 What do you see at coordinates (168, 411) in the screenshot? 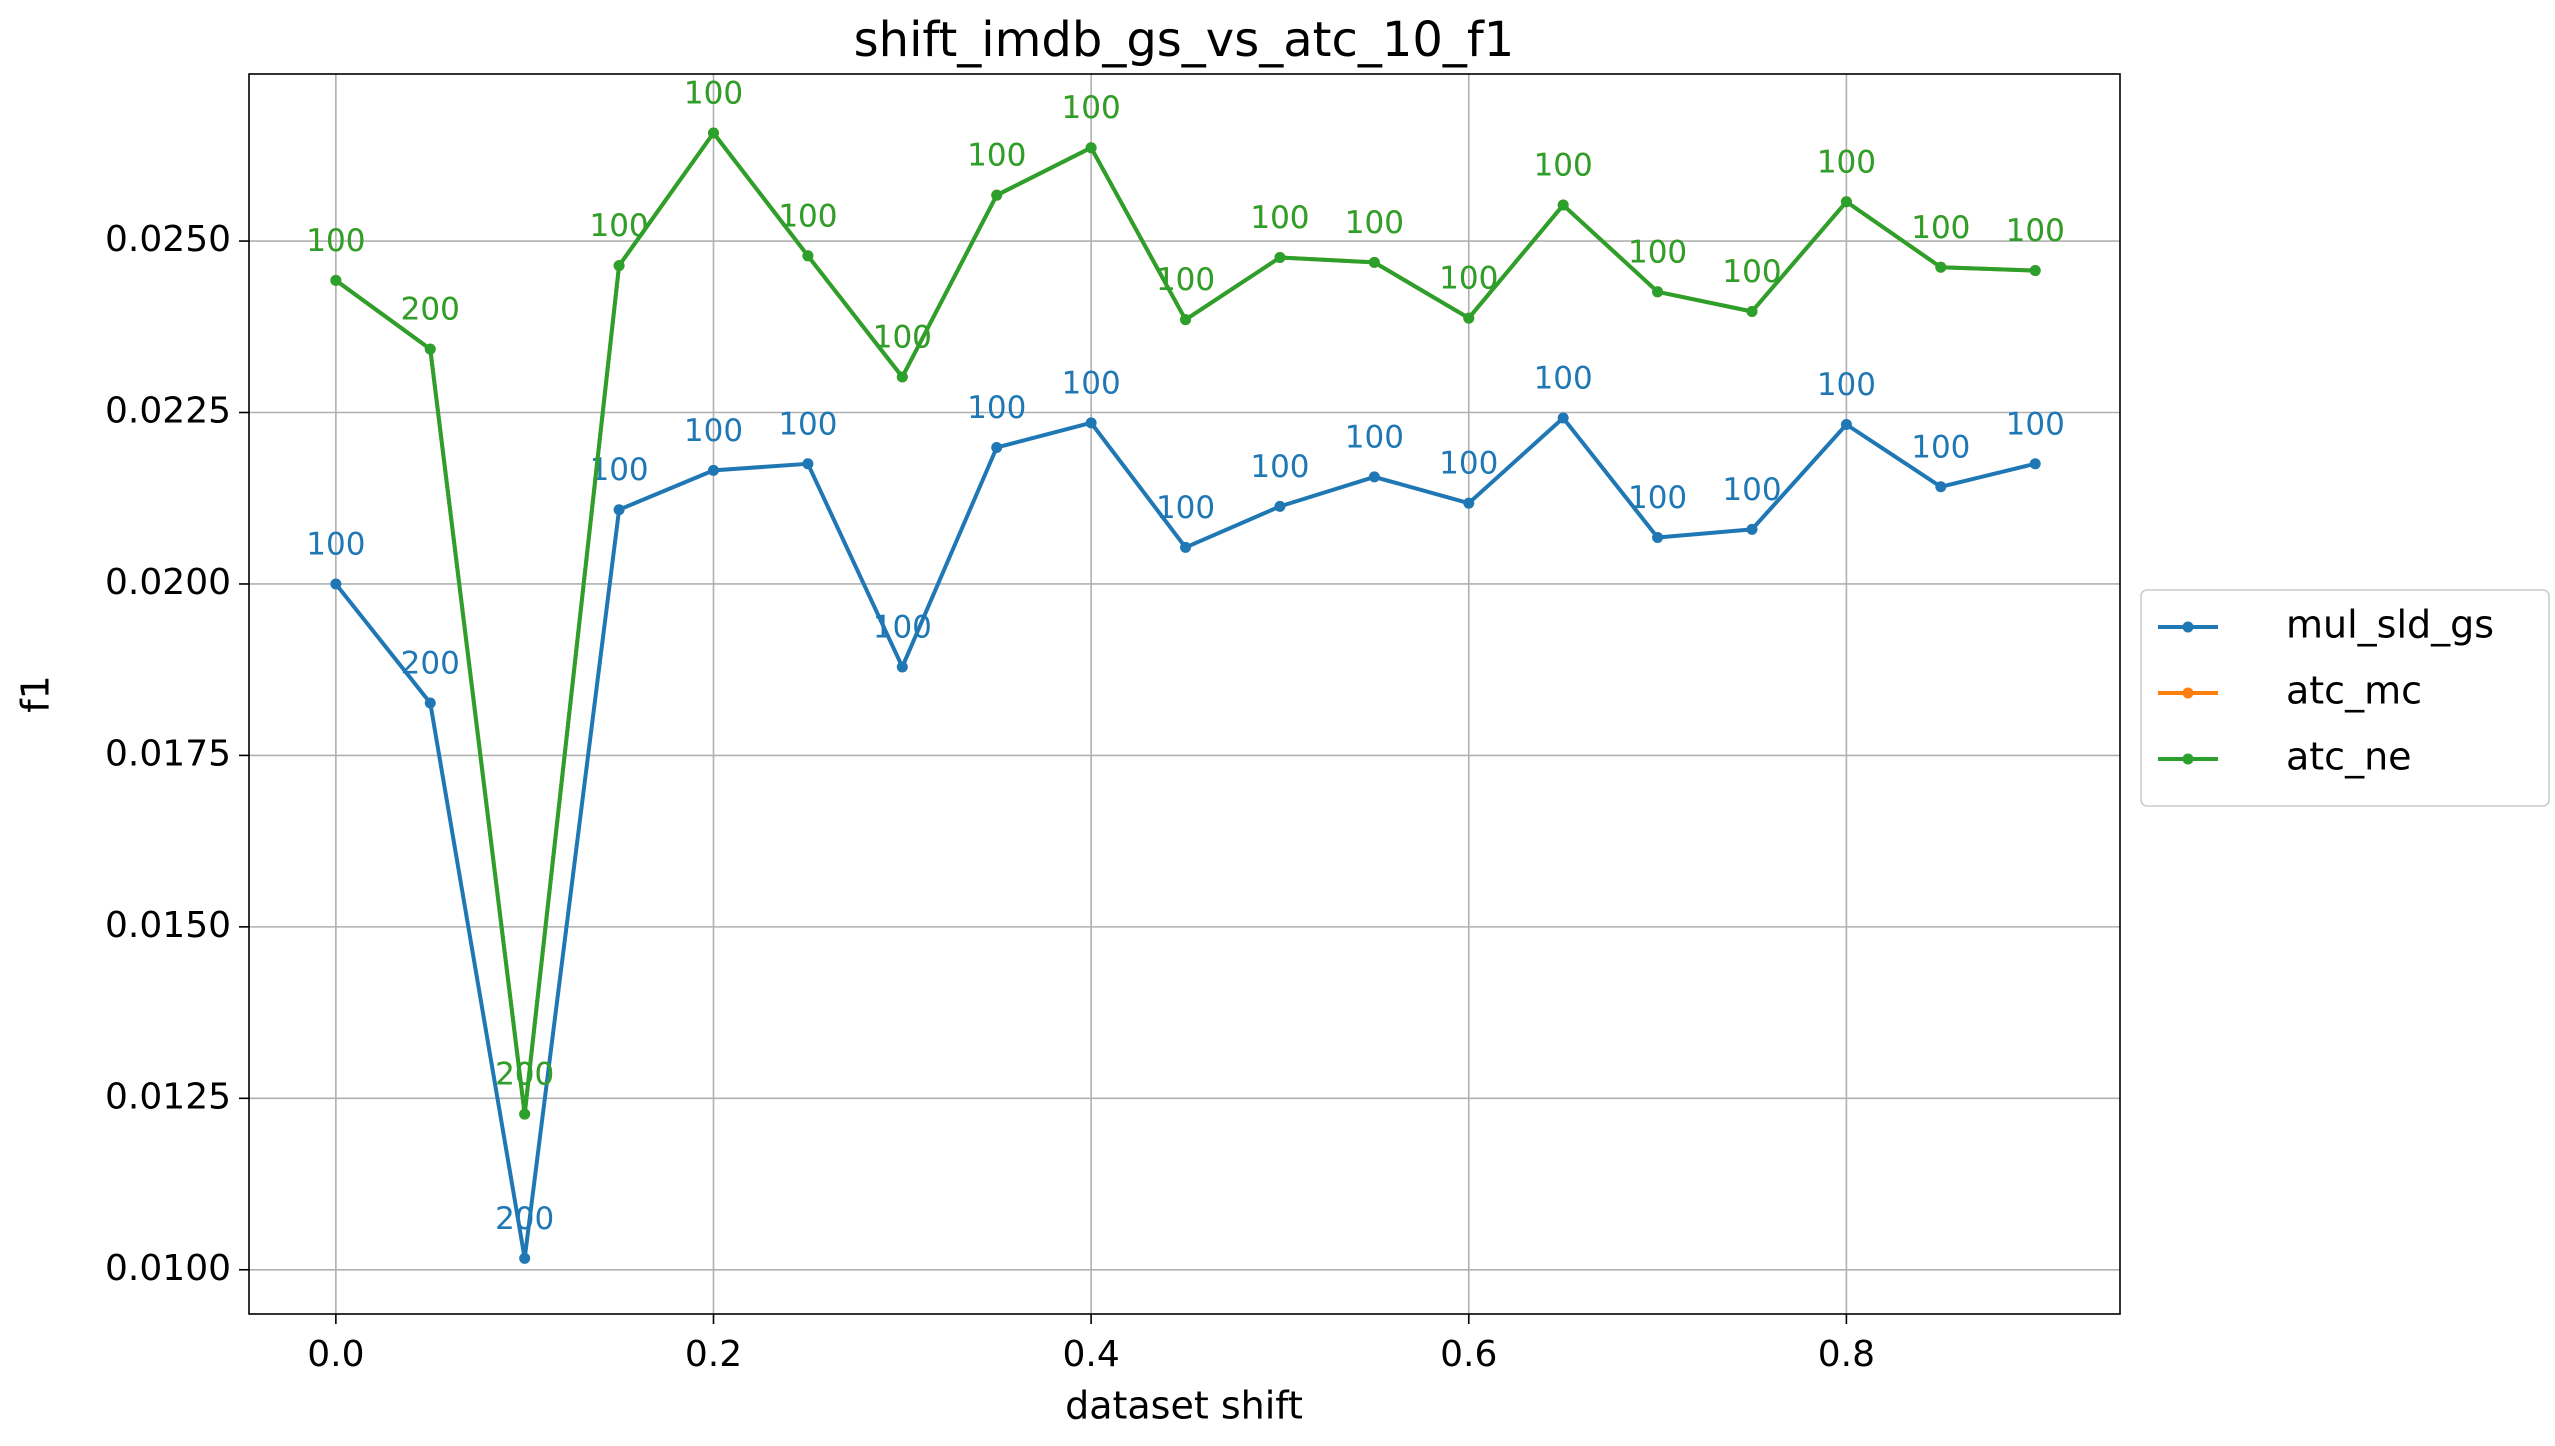
I see `y-tick-label: 0.0225` at bounding box center [168, 411].